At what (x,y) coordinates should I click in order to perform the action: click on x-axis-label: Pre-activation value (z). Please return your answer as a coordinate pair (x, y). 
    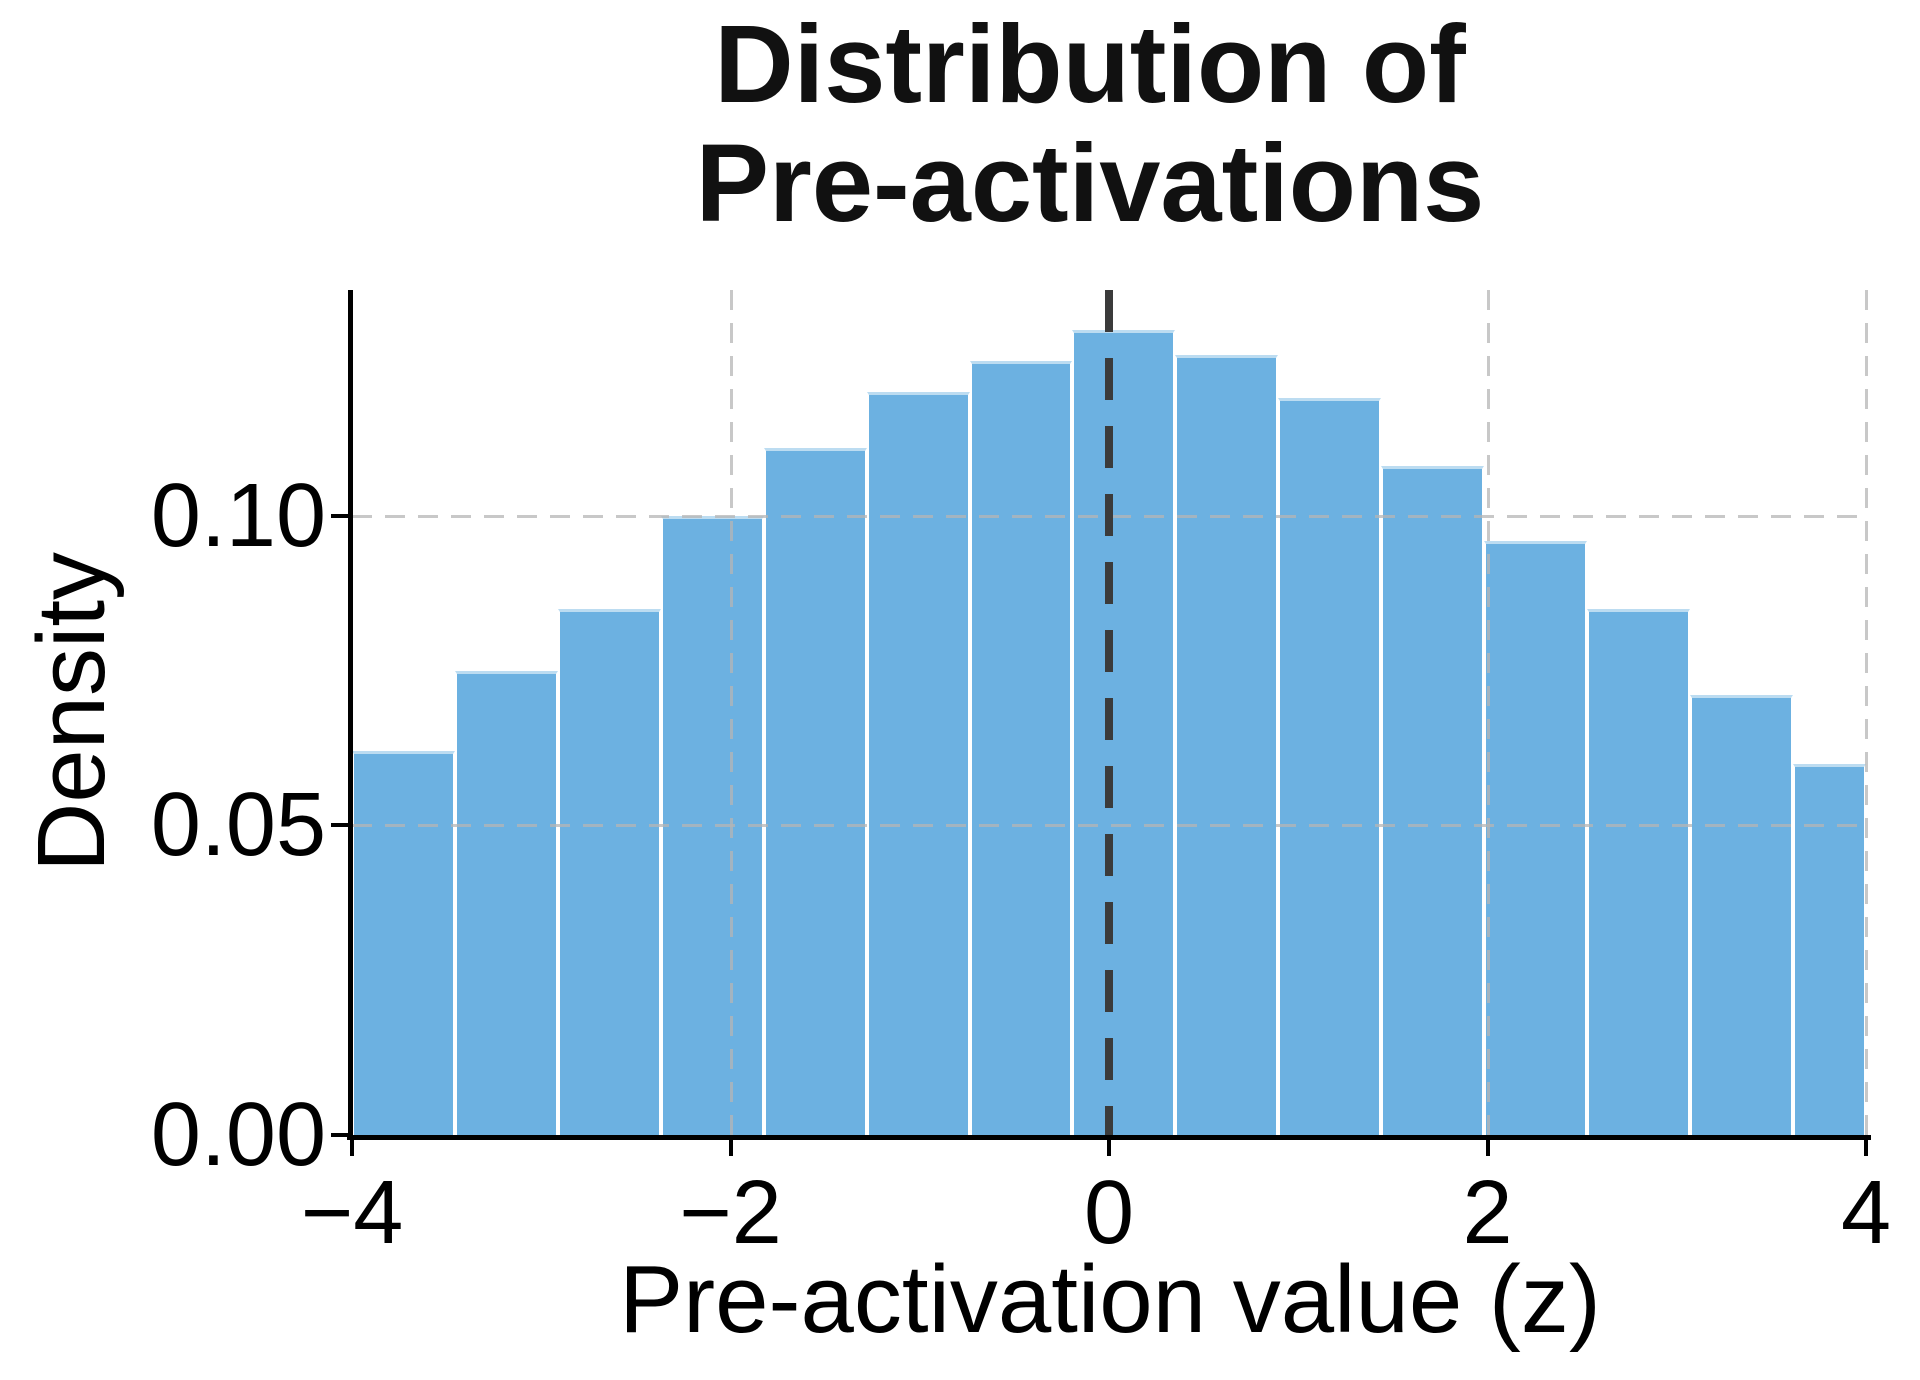
    Looking at the image, I should click on (1110, 1299).